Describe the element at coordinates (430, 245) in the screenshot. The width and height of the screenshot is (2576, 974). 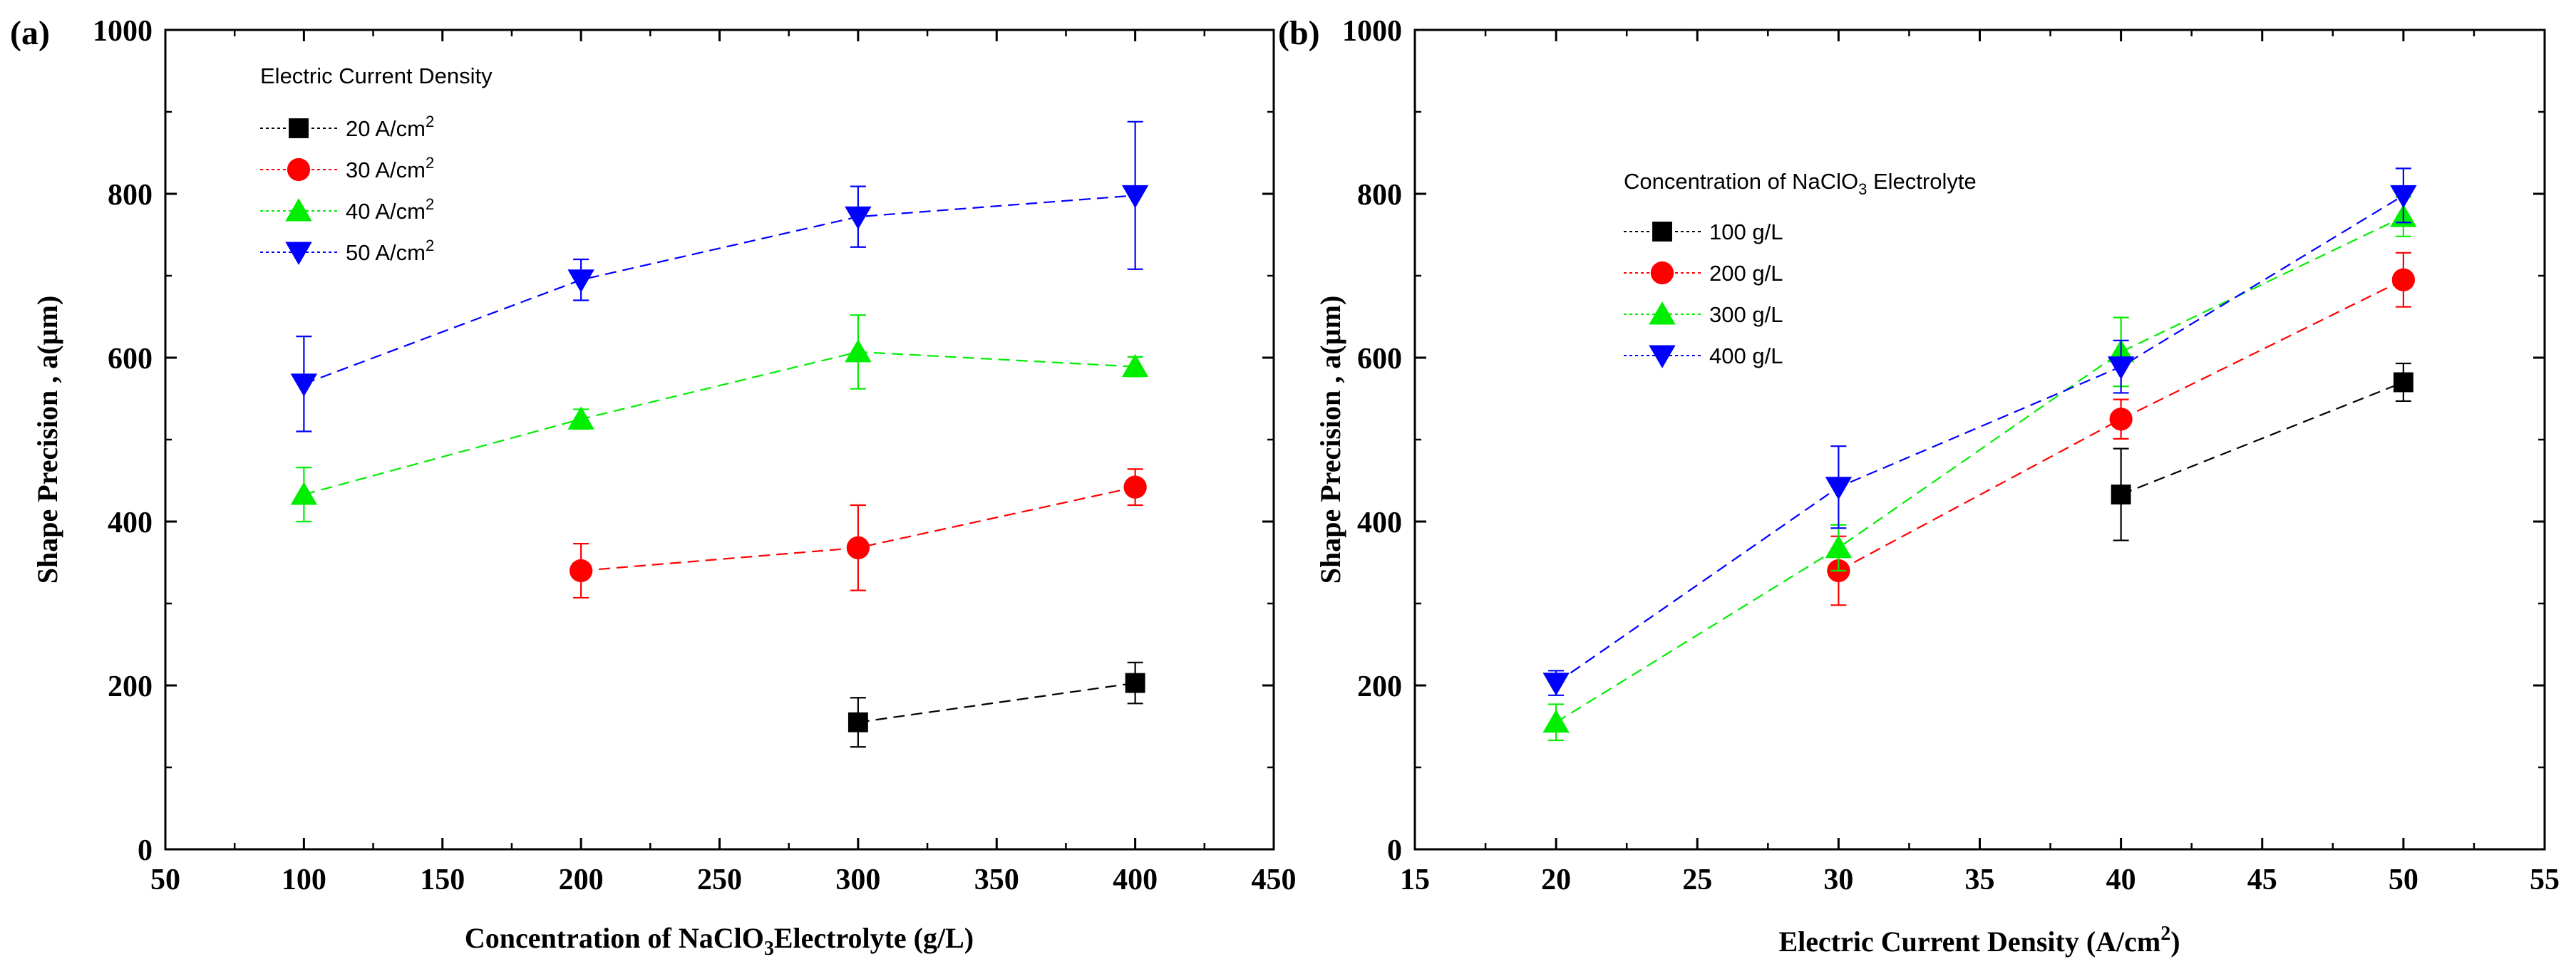
I see `legend-label-sup-a-3: 2` at that location.